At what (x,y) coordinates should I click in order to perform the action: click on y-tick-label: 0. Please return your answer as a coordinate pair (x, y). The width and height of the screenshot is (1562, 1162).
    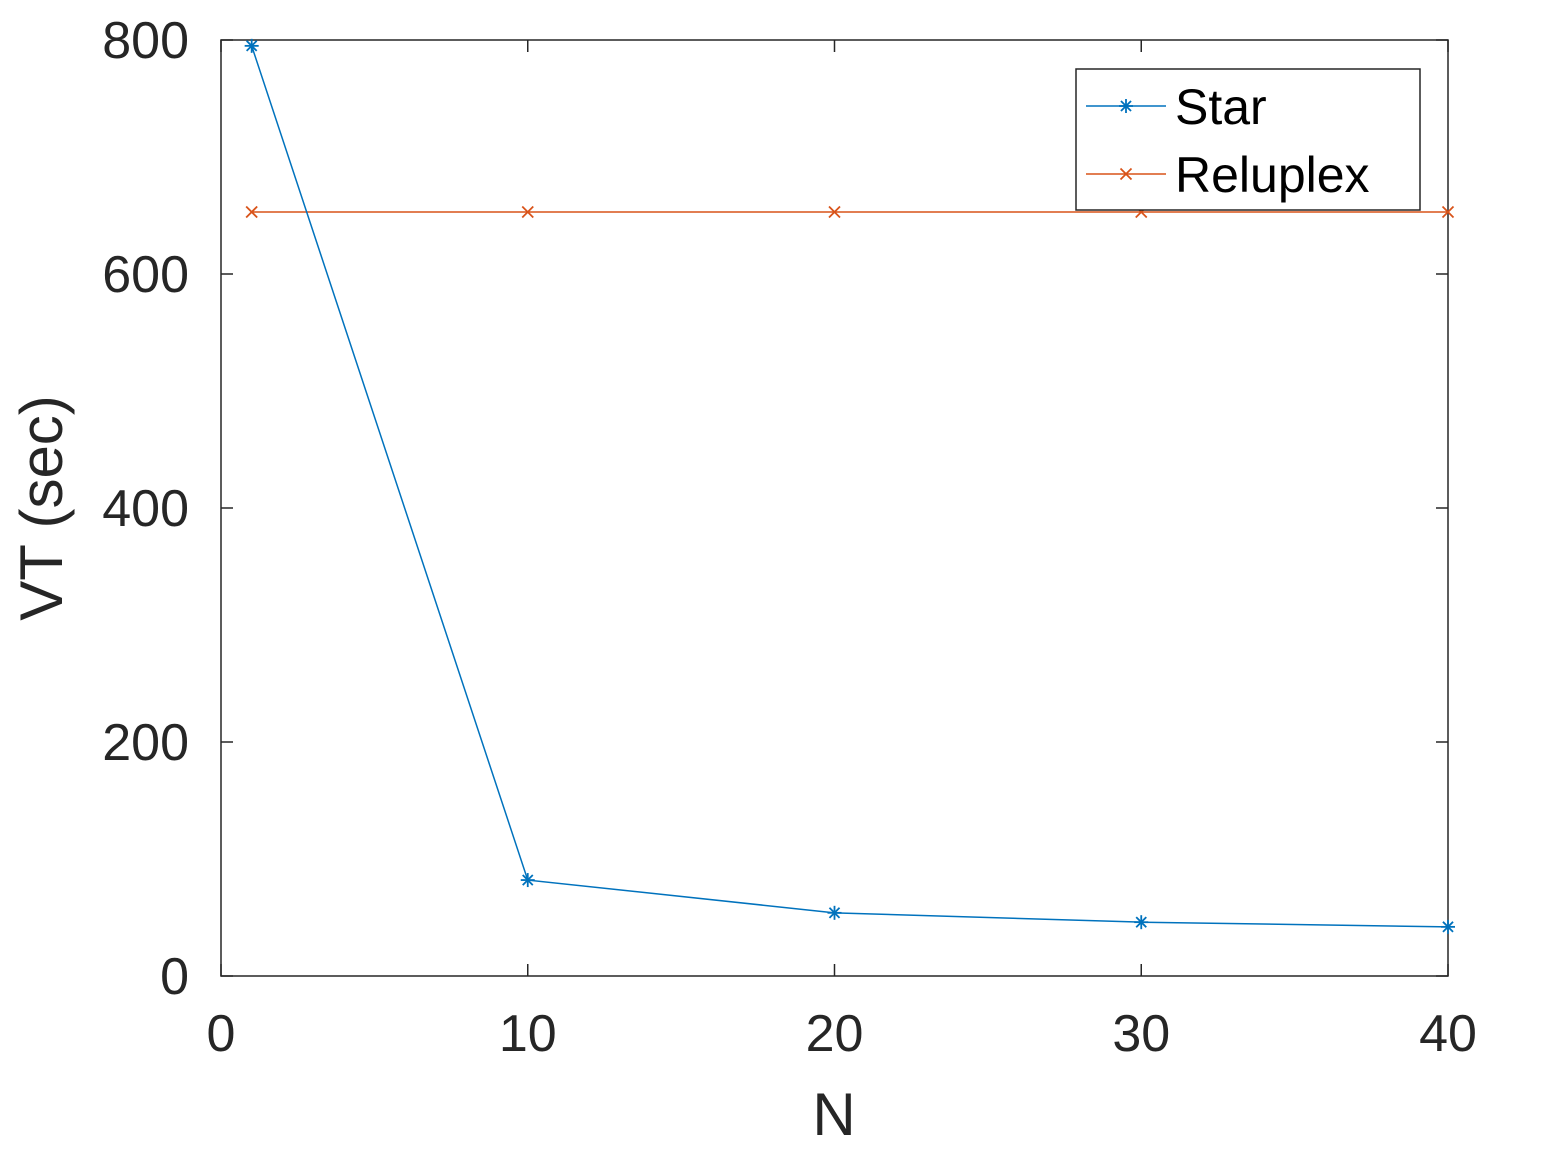
    Looking at the image, I should click on (174, 977).